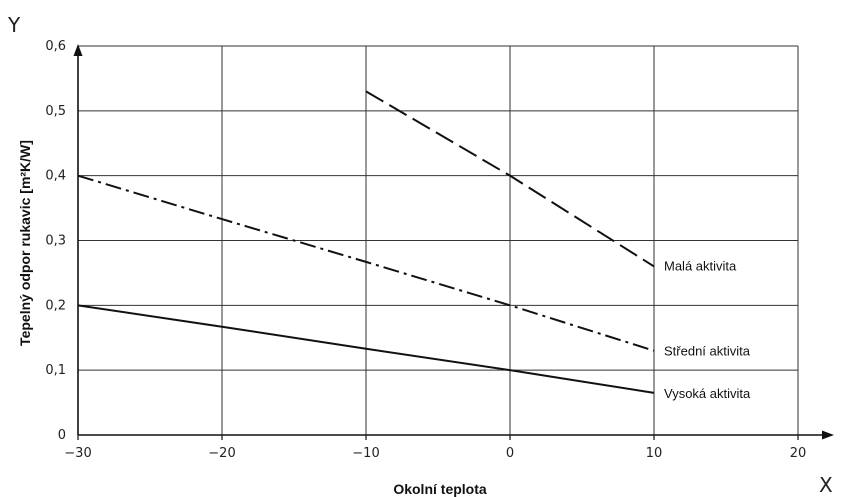 The width and height of the screenshot is (850, 497). What do you see at coordinates (700, 265) in the screenshot?
I see `series-label-mala-aktivita: Malá aktivita` at bounding box center [700, 265].